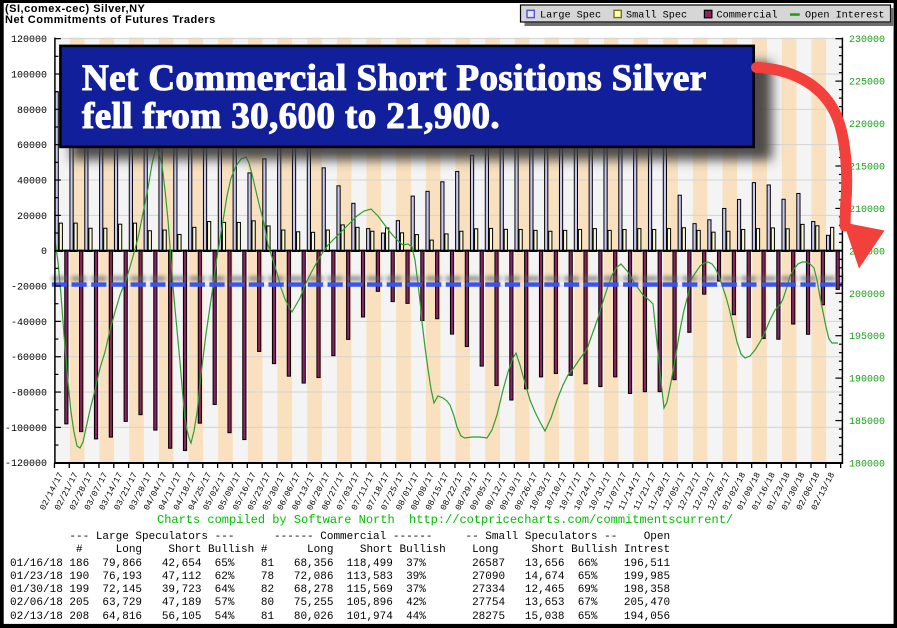 The image size is (897, 628). I want to click on svg-text: Commercial, so click(747, 16).